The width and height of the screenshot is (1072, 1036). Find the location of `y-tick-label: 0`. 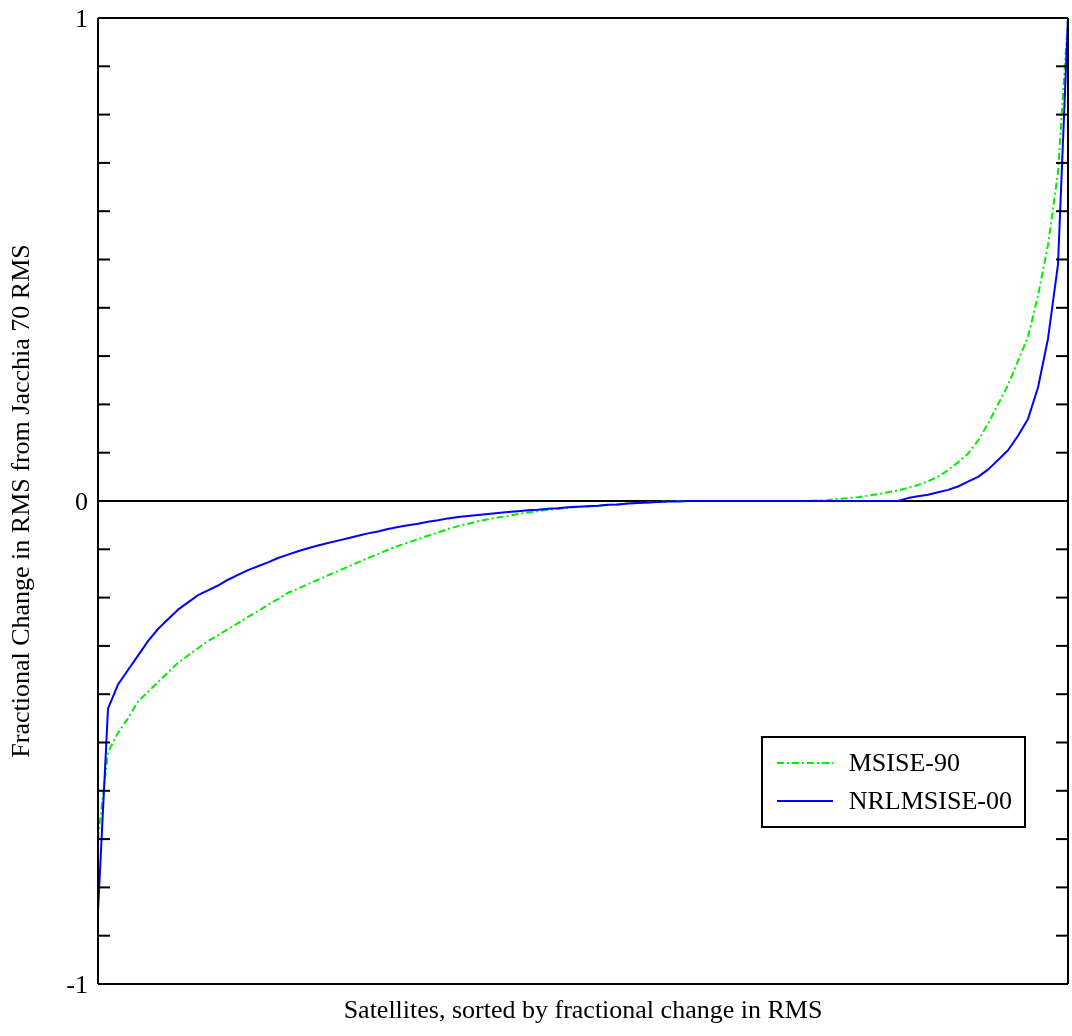

y-tick-label: 0 is located at coordinates (81, 502).